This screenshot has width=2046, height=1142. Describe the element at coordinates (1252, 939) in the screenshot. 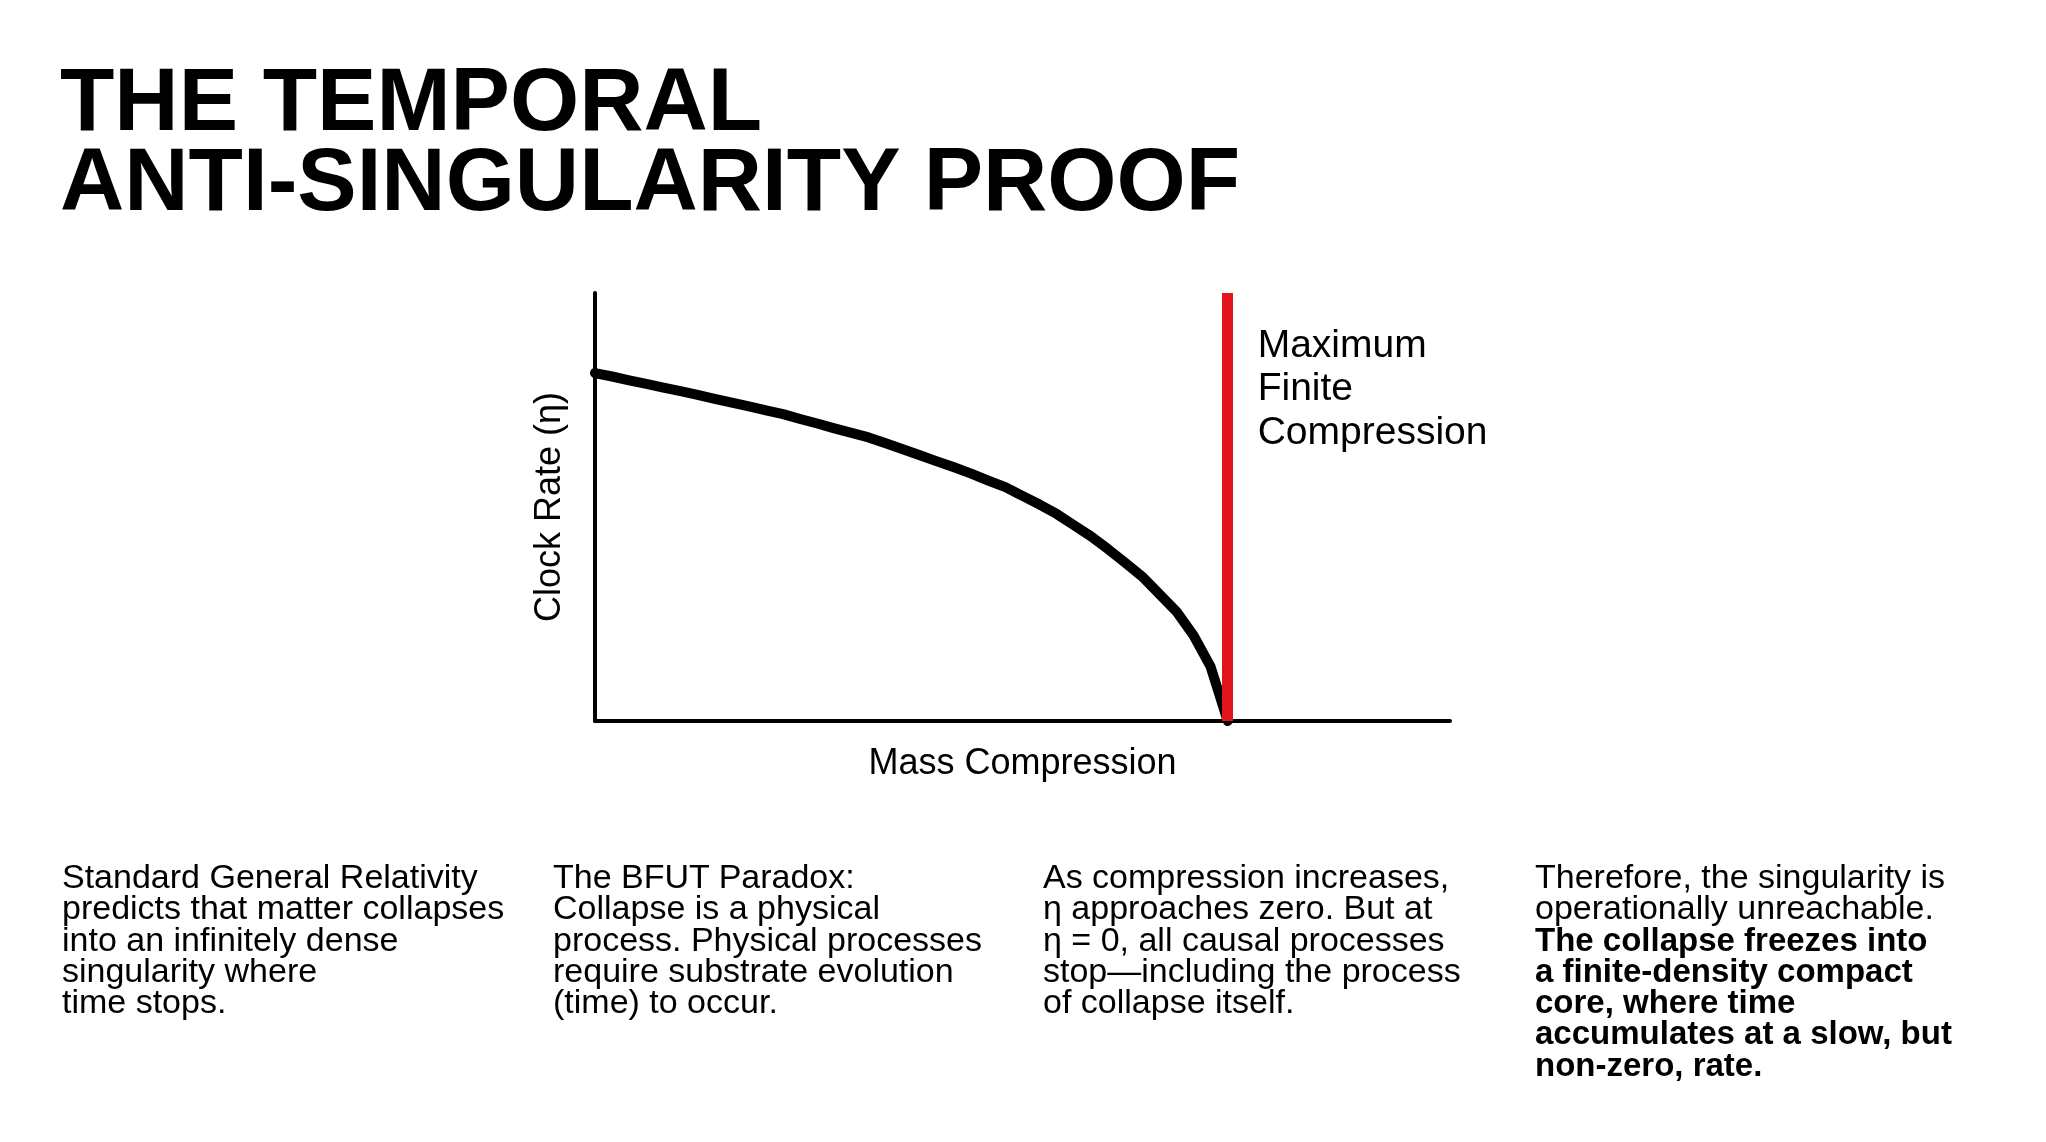

I see `text: As compression increases, η approaches zero. But at η = 0, all causal processes stop—including the process of collapse itself.` at that location.